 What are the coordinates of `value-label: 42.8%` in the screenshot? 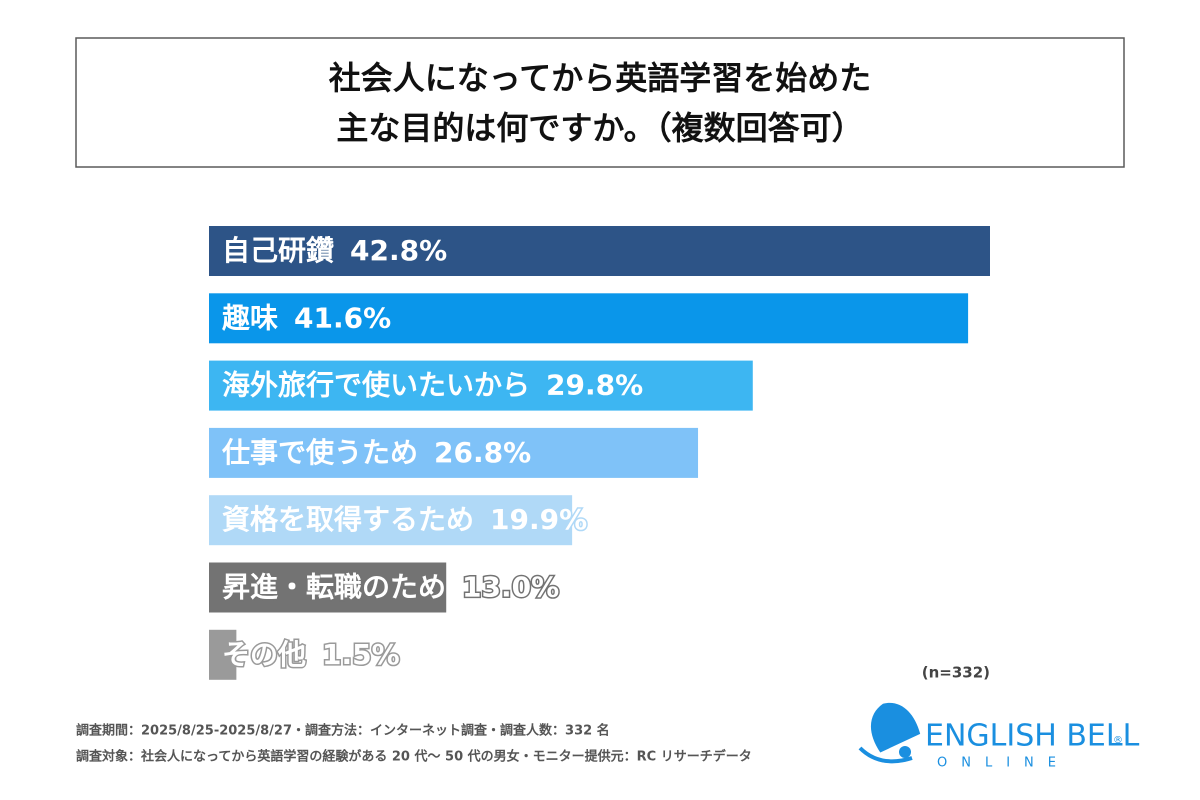 It's located at (398, 250).